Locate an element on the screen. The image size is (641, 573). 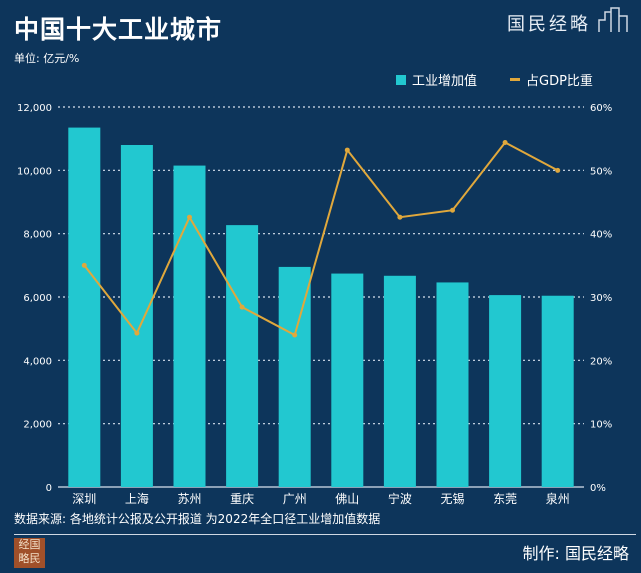
y-tick-label: 4,000 is located at coordinates (37, 361).